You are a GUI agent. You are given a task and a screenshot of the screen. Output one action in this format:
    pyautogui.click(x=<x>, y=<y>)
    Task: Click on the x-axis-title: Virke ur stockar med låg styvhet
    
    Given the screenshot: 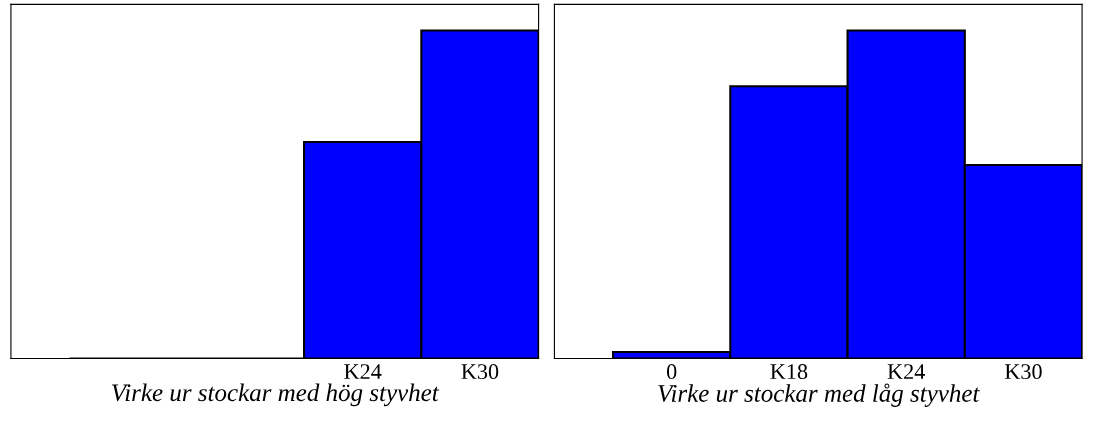 What is the action you would take?
    pyautogui.click(x=819, y=395)
    